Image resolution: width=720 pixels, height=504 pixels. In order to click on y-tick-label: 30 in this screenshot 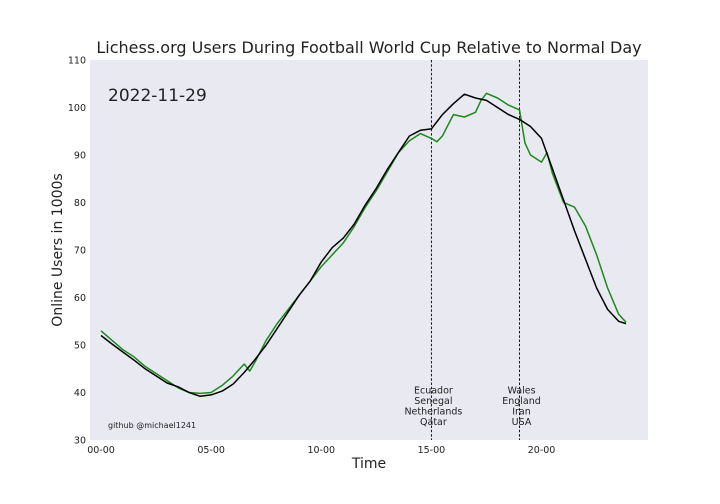, I will do `click(80, 441)`.